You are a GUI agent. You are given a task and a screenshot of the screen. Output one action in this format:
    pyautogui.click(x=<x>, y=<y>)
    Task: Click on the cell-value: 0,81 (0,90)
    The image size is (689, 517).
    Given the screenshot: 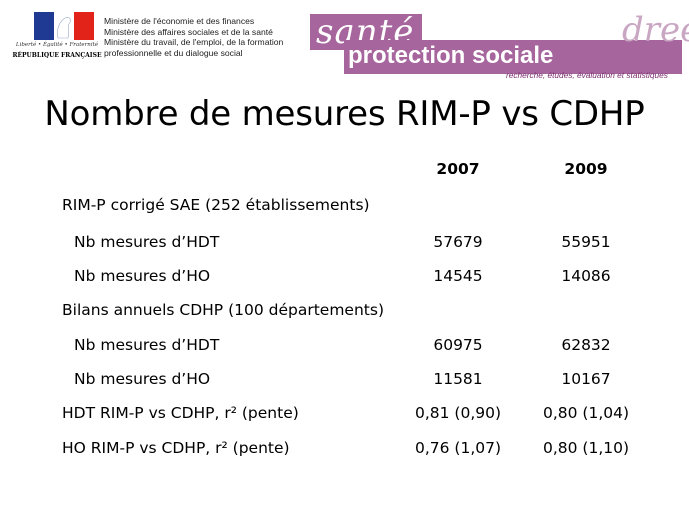 What is the action you would take?
    pyautogui.click(x=458, y=413)
    